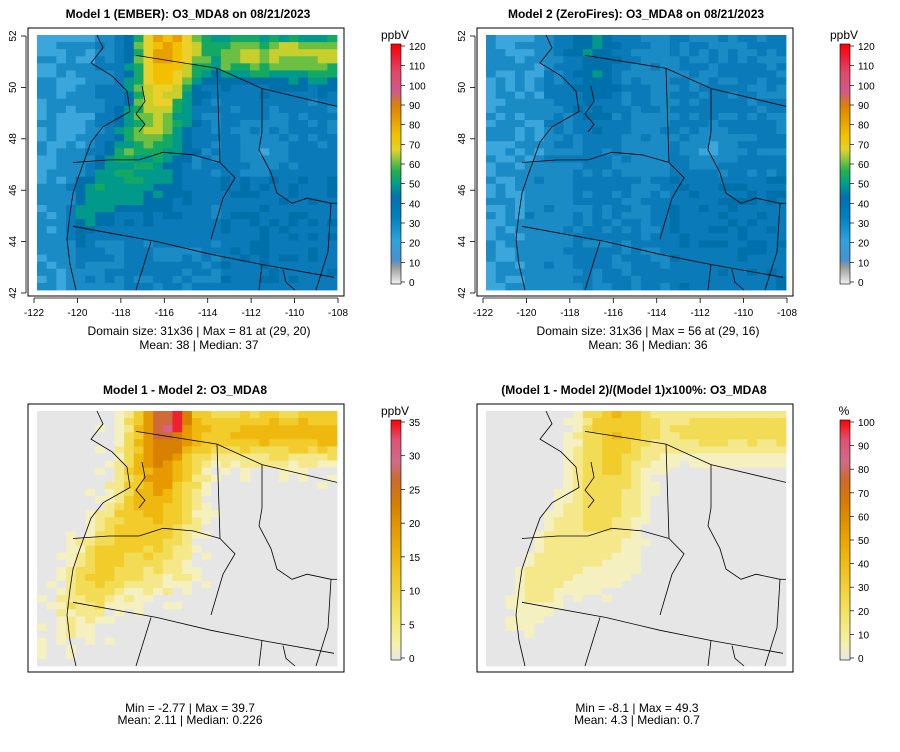  What do you see at coordinates (864, 244) in the screenshot?
I see `colorbar-tick-label: 20` at bounding box center [864, 244].